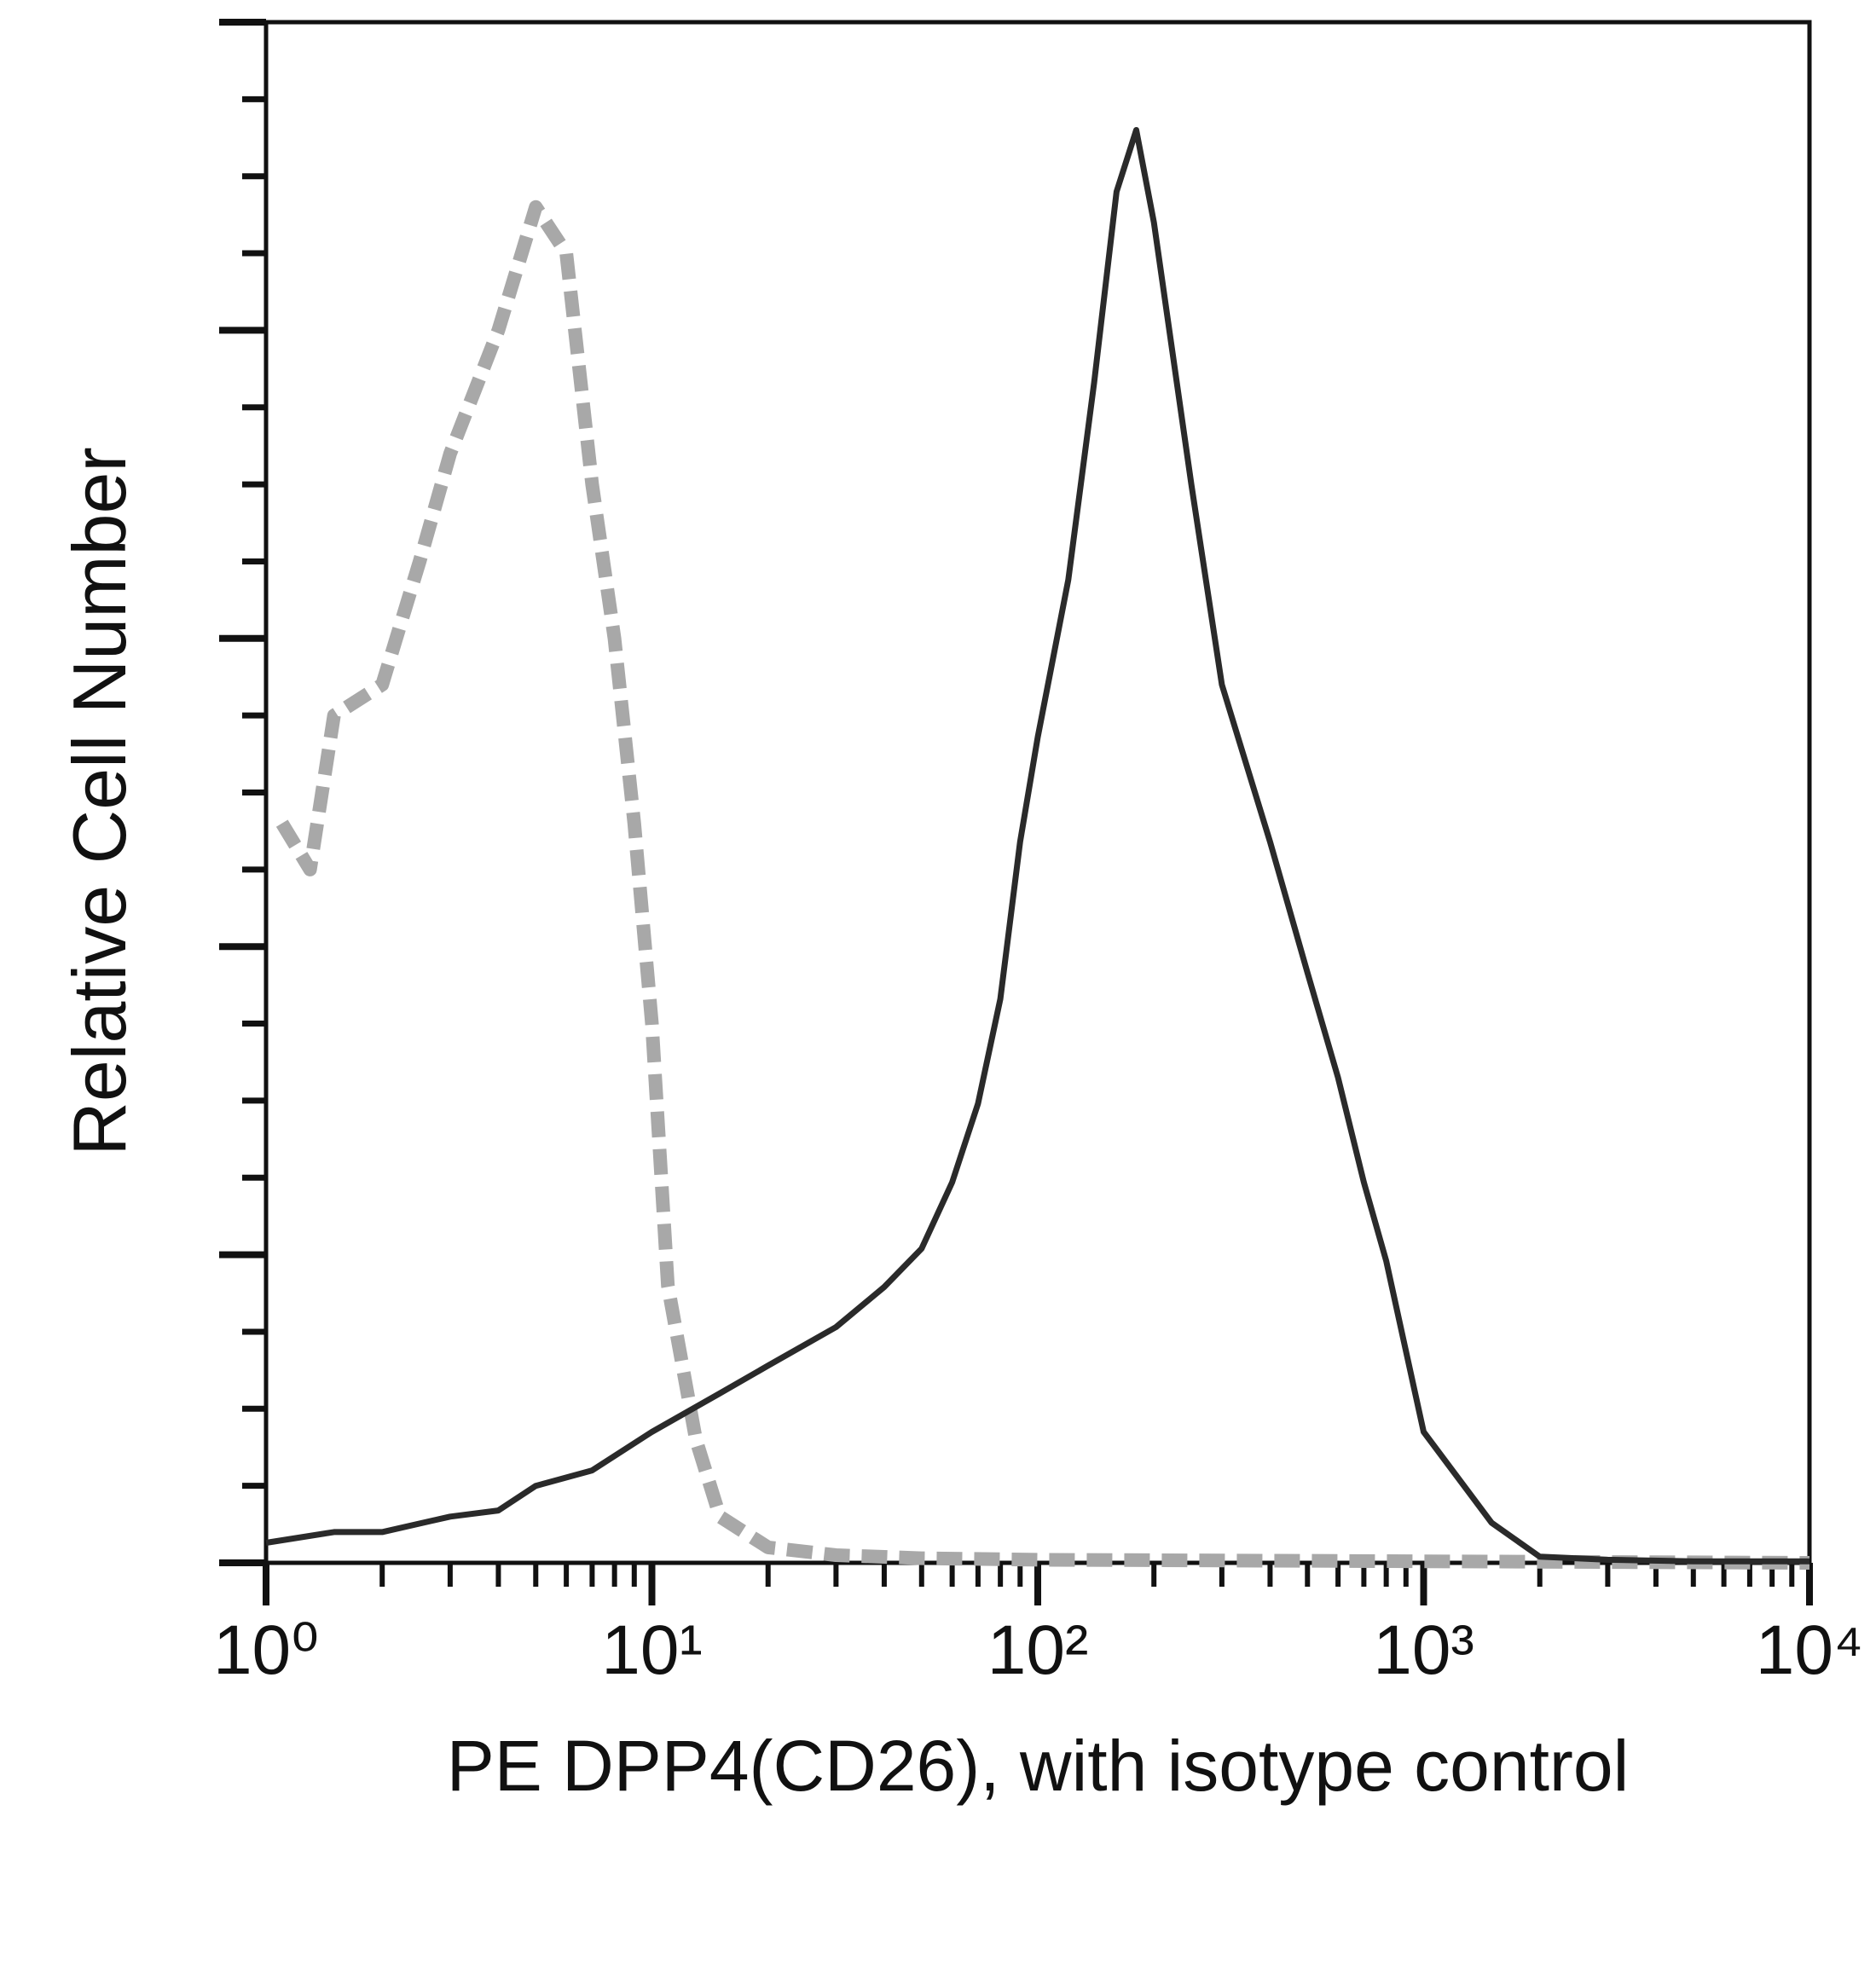  What do you see at coordinates (1038, 1650) in the screenshot?
I see `x-tick-label: 10²` at bounding box center [1038, 1650].